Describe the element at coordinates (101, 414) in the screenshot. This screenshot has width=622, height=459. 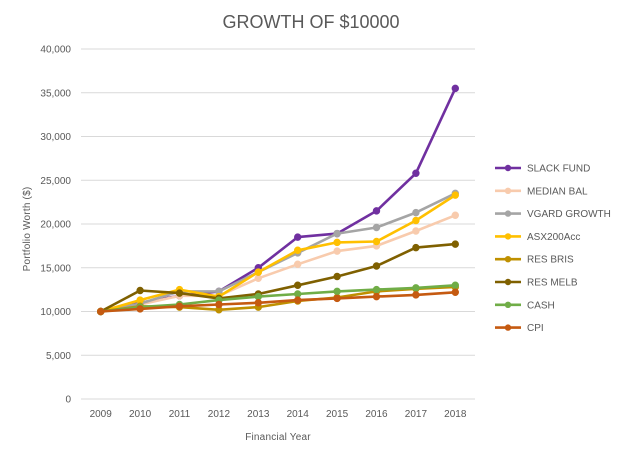
I see `x-tick-label: 2009` at that location.